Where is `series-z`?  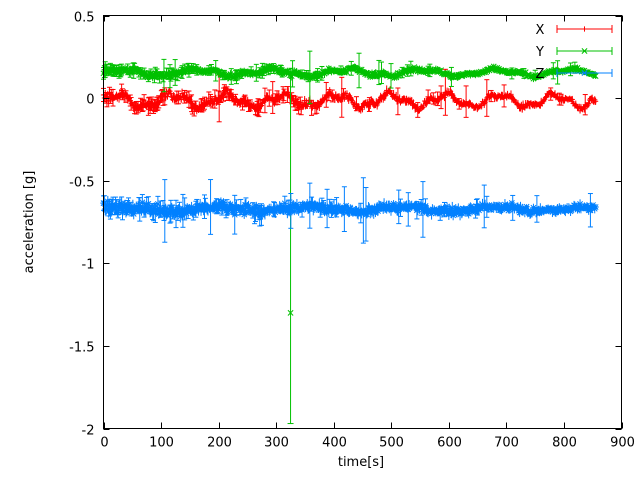 series-z is located at coordinates (349, 210).